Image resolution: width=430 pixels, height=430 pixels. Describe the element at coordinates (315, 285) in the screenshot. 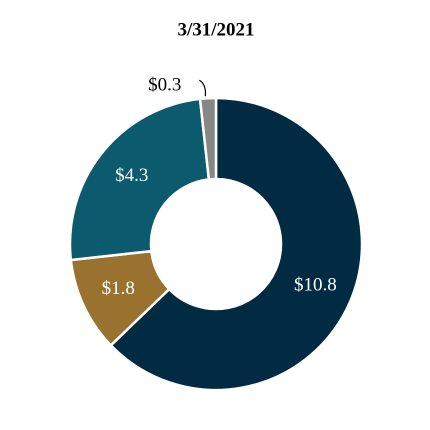

I see `data-label: $10.8` at that location.